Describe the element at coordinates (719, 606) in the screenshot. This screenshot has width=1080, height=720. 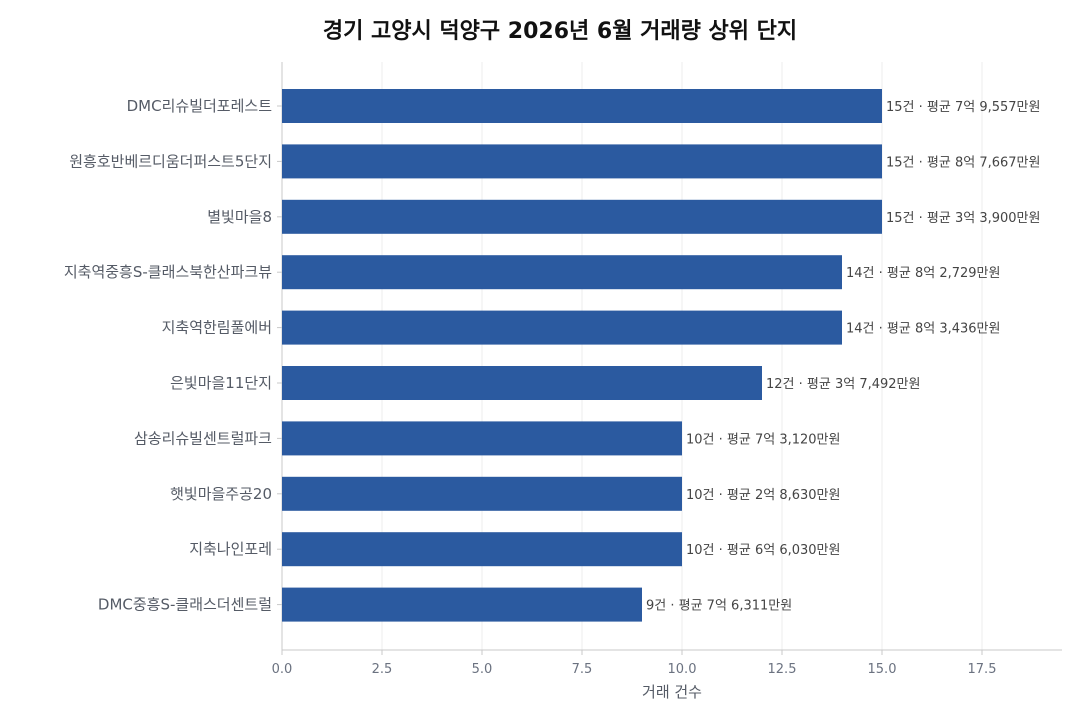
I see `data-label: 9건 · 평균 7억 6,311만원` at that location.